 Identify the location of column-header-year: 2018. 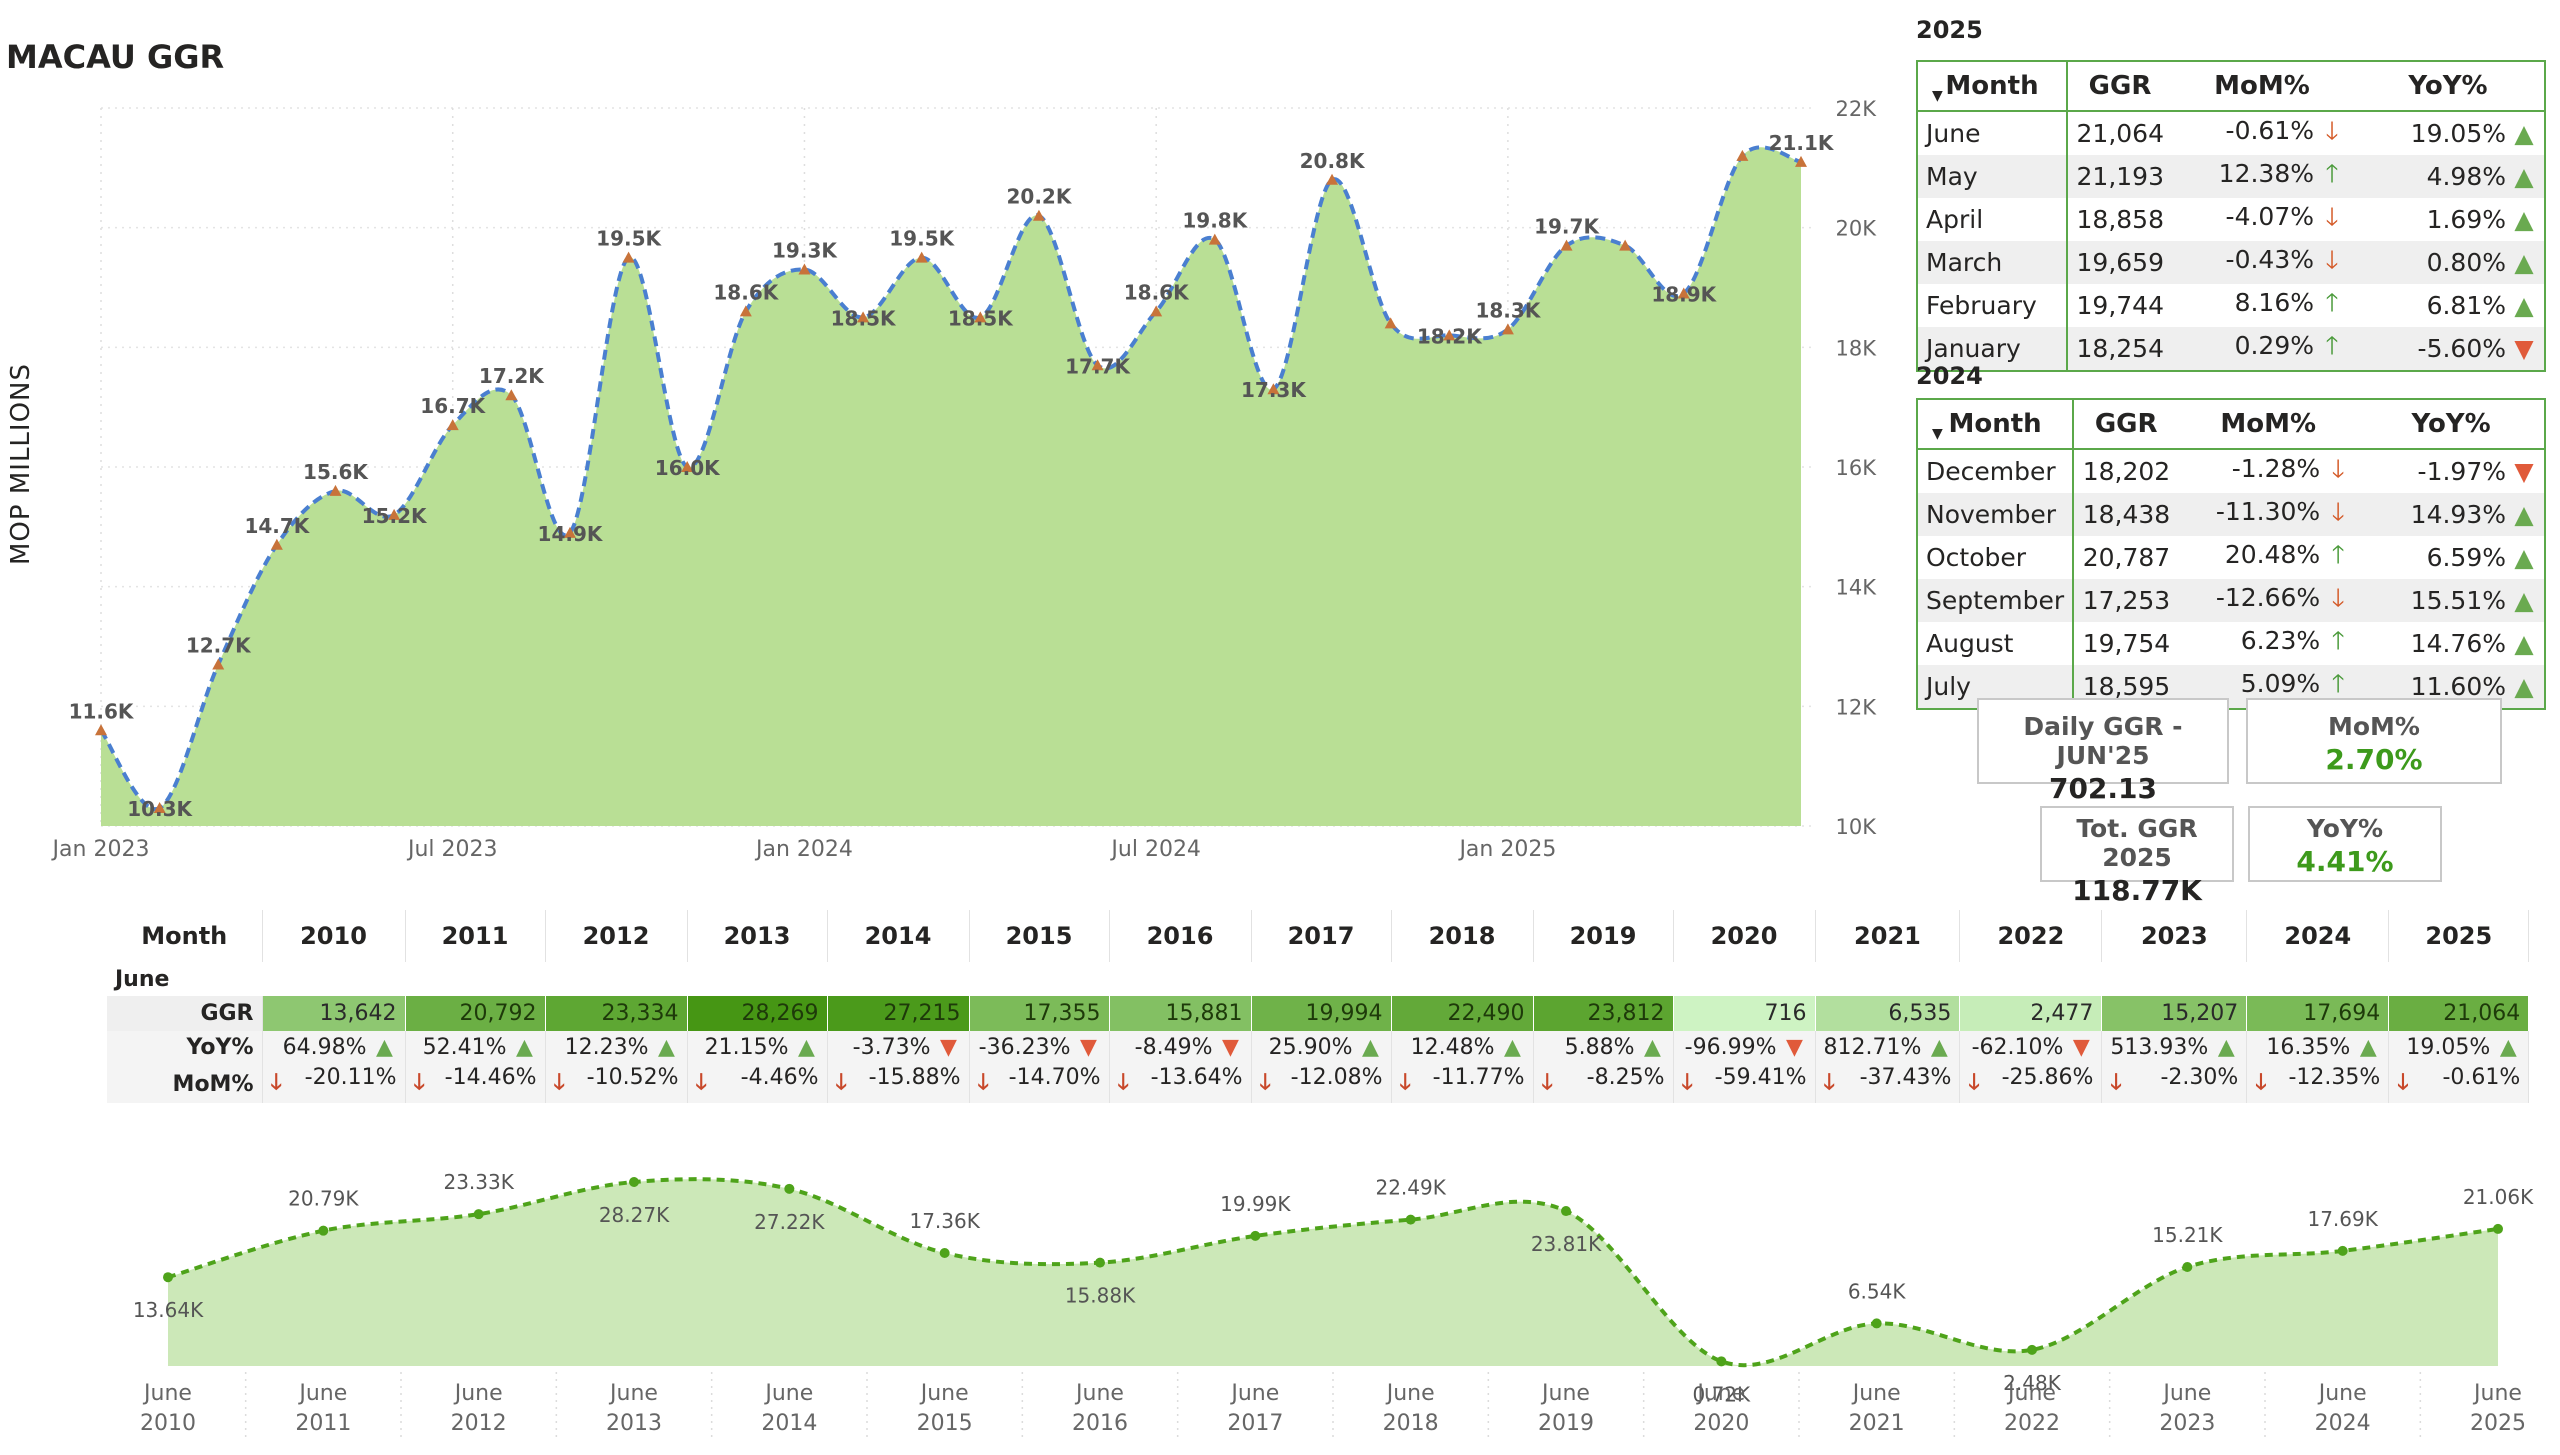
(1462, 936).